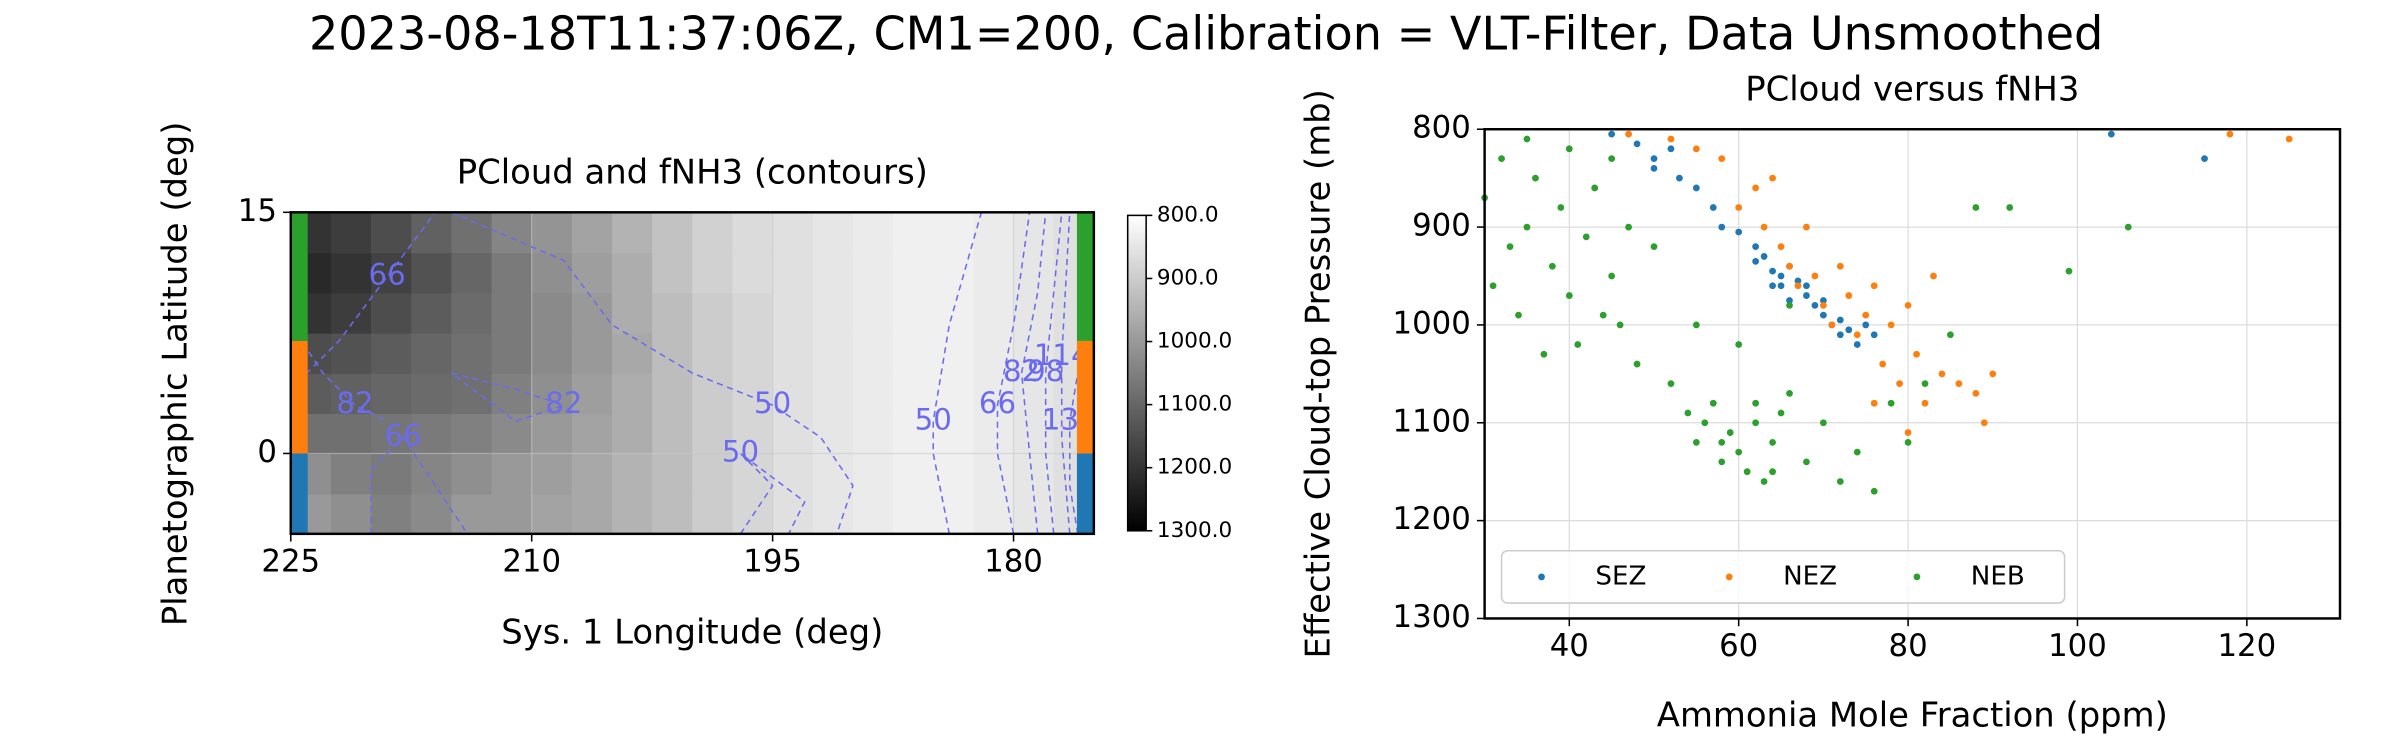  What do you see at coordinates (174, 374) in the screenshot?
I see `y-axis-label: Planetographic Latitude (deg)` at bounding box center [174, 374].